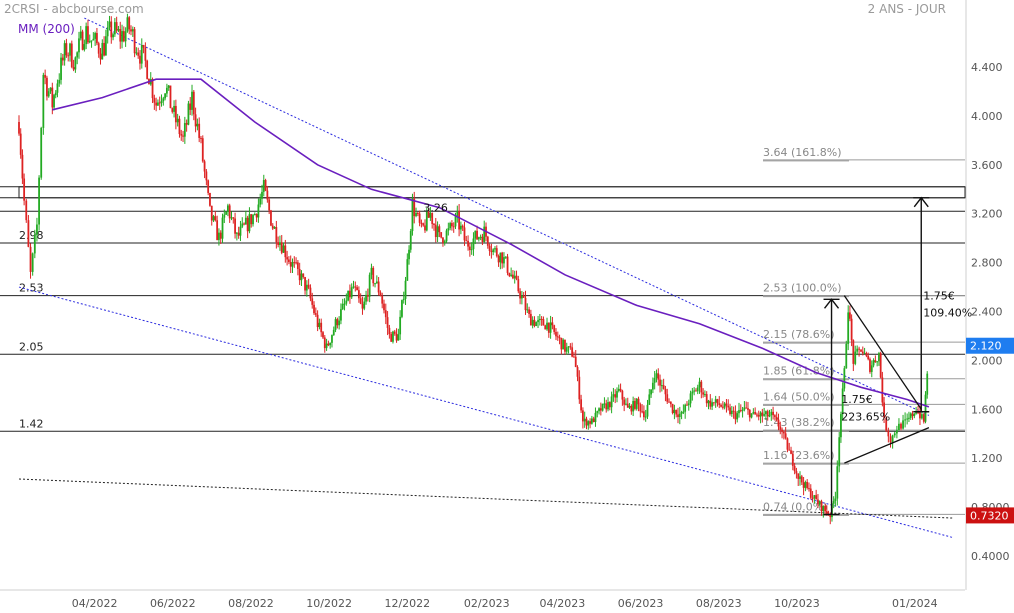 The height and width of the screenshot is (613, 1014). I want to click on annotation-label: 1.75€, so click(939, 295).